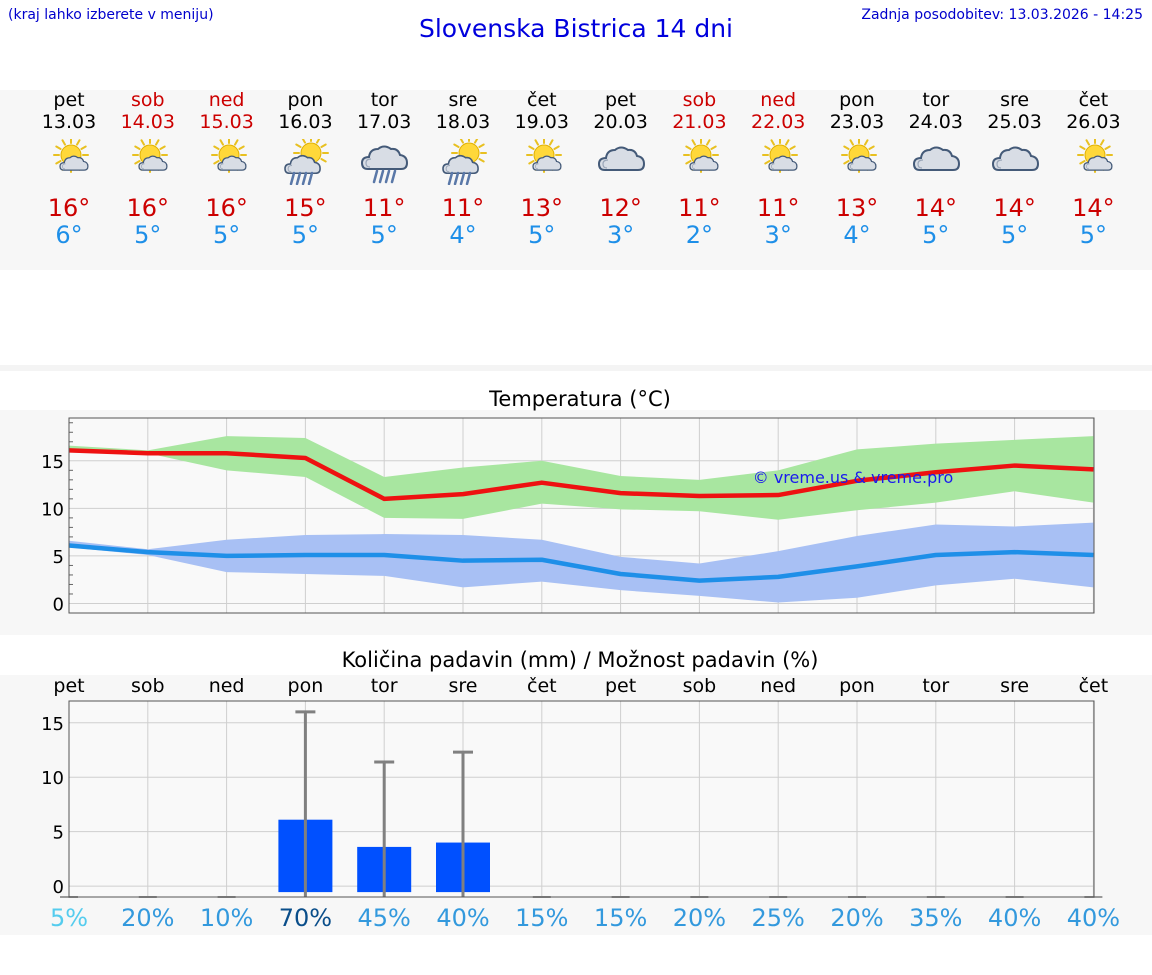 The width and height of the screenshot is (1152, 975). What do you see at coordinates (541, 122) in the screenshot?
I see `day-date: 19.03` at bounding box center [541, 122].